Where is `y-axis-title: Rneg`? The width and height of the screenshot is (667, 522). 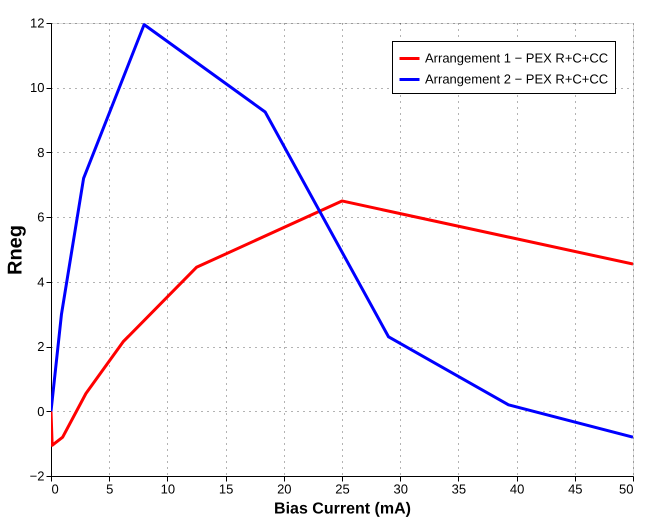
y-axis-title: Rneg is located at coordinates (15, 250).